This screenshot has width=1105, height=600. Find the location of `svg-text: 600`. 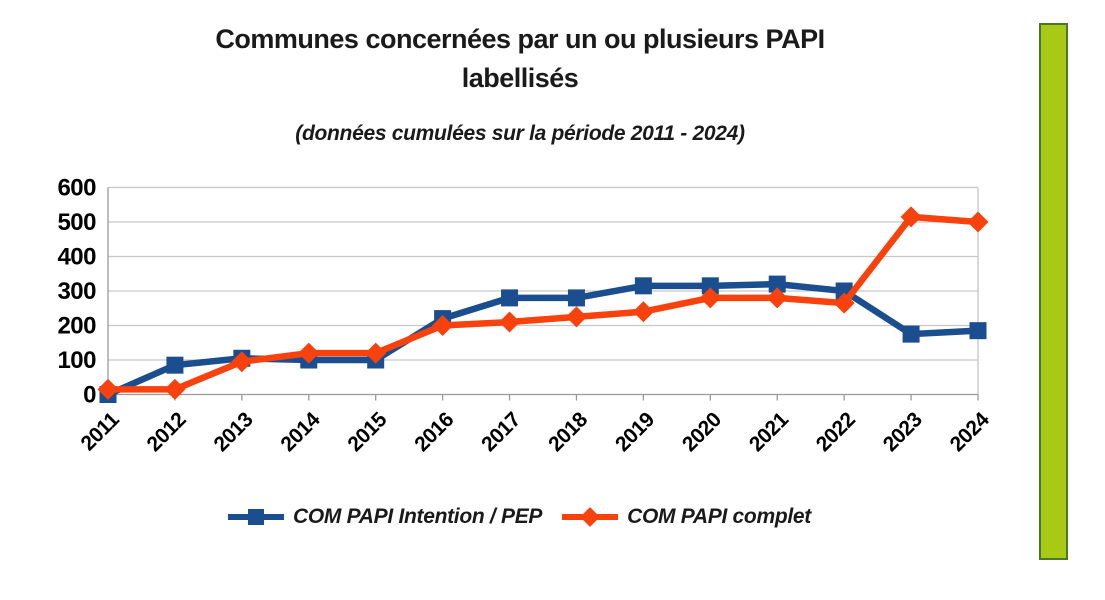

svg-text: 600 is located at coordinates (76, 188).